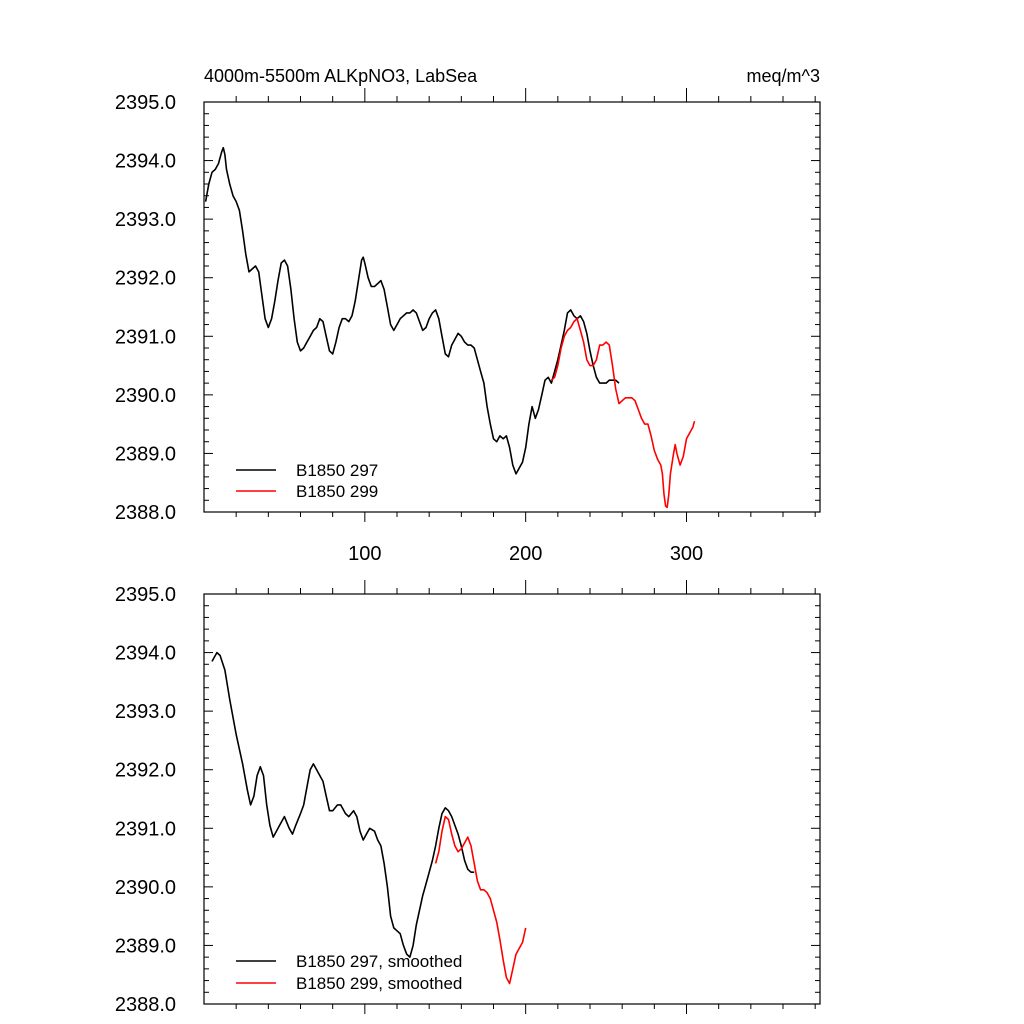 The width and height of the screenshot is (1024, 1024). What do you see at coordinates (783, 76) in the screenshot?
I see `chart-units: meq/m^3` at bounding box center [783, 76].